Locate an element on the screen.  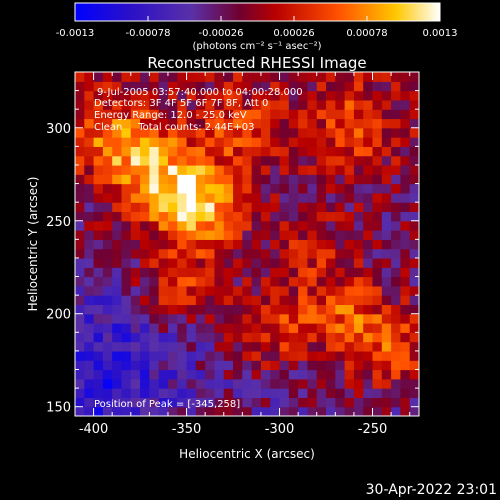
x-axis-label: Heliocentric X (arcsec) is located at coordinates (247, 454).